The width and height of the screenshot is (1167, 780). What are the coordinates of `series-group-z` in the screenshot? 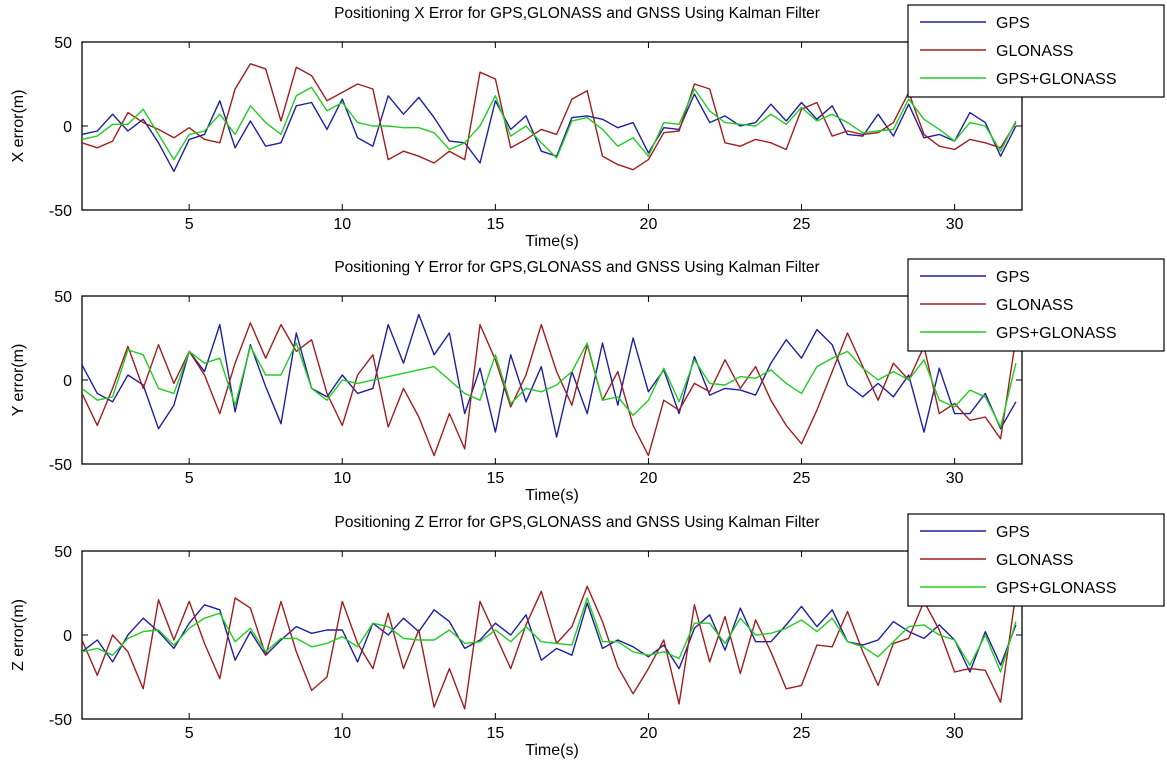 It's located at (549, 647).